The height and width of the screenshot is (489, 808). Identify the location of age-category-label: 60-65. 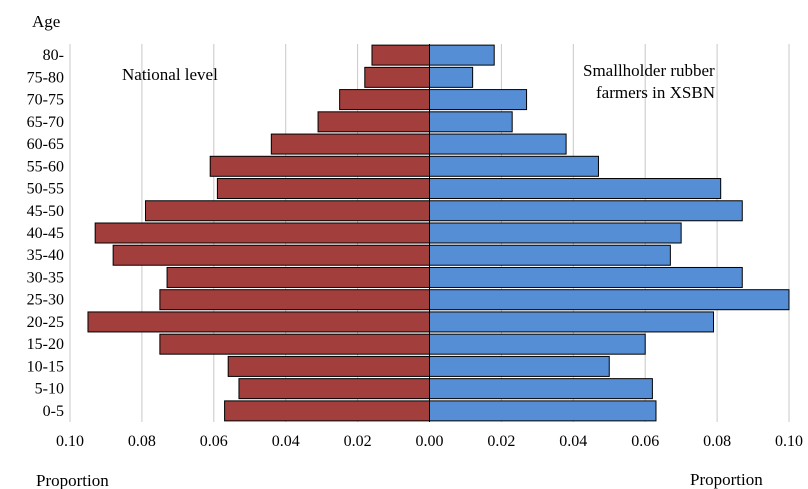
(45, 144).